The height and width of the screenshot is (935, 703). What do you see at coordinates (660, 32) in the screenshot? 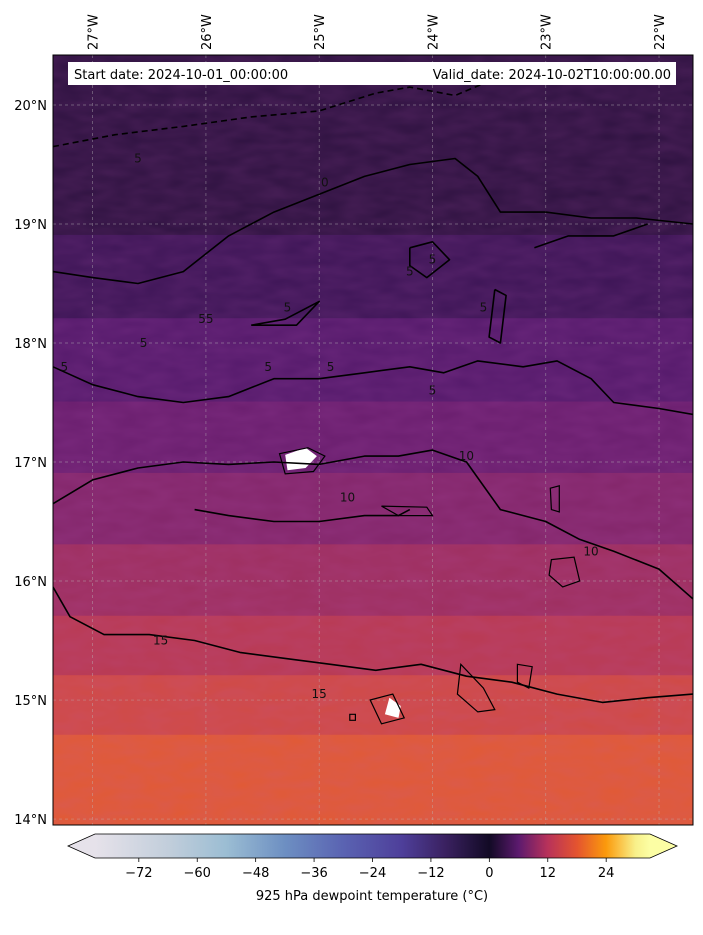
I see `longitude-label: 22°W` at bounding box center [660, 32].